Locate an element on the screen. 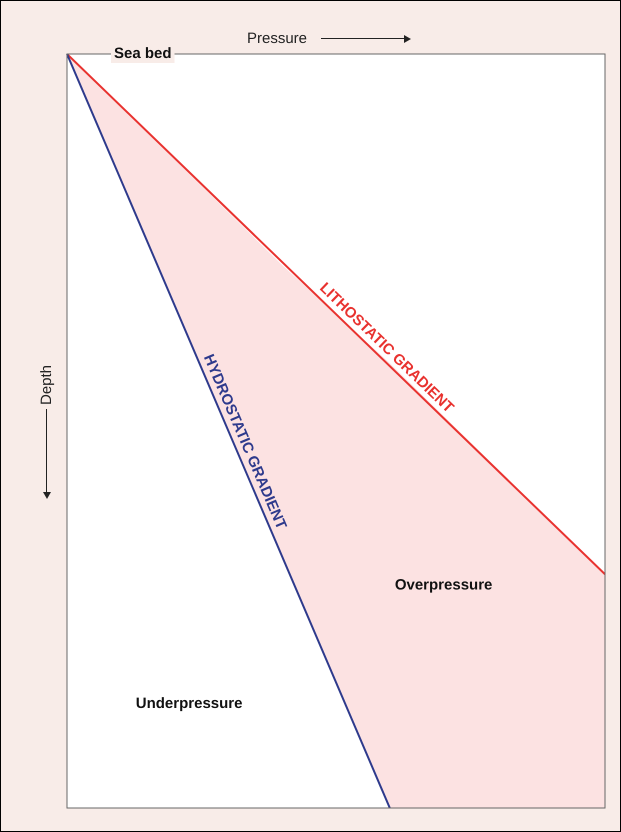  annotation: Sea bed is located at coordinates (143, 53).